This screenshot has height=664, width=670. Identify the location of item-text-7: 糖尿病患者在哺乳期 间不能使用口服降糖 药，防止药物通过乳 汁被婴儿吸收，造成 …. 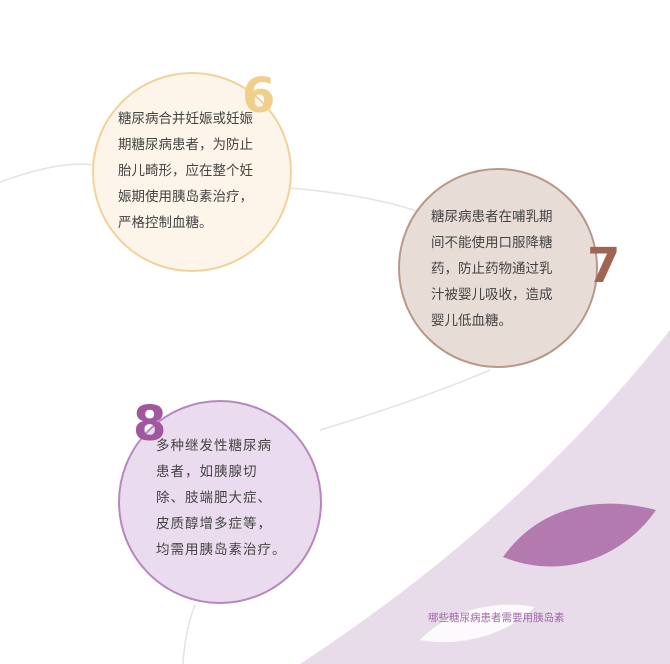
(492, 269).